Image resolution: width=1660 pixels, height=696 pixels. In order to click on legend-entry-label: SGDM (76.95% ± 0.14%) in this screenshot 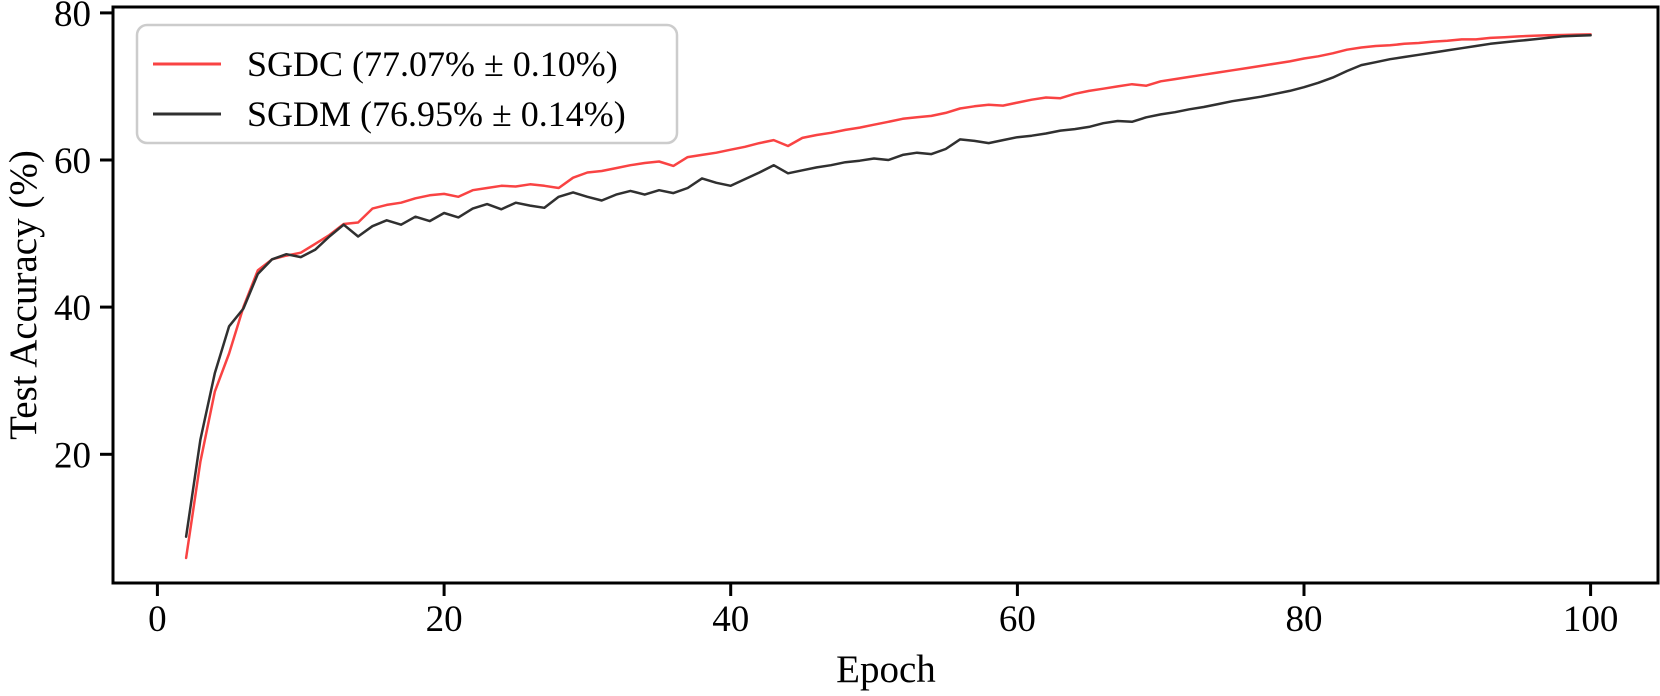, I will do `click(436, 114)`.